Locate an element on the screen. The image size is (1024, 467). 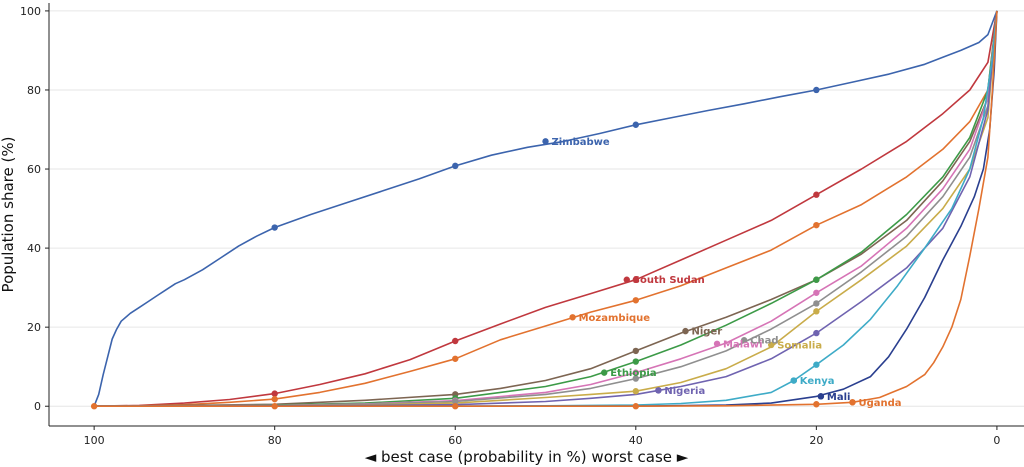
series-label-marker-ethiopia is located at coordinates (604, 372).